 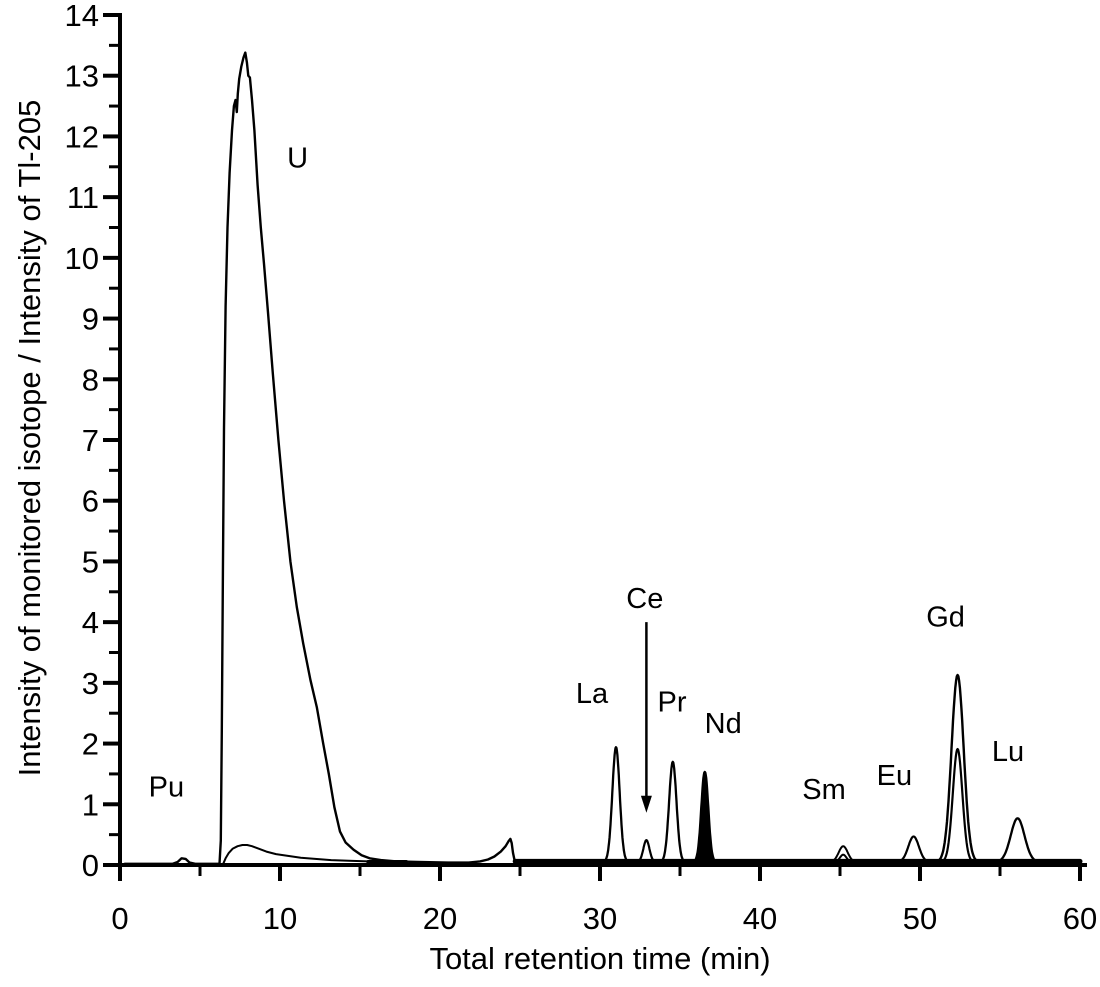 I want to click on peak-label-Lu: Lu, so click(x=1008, y=752).